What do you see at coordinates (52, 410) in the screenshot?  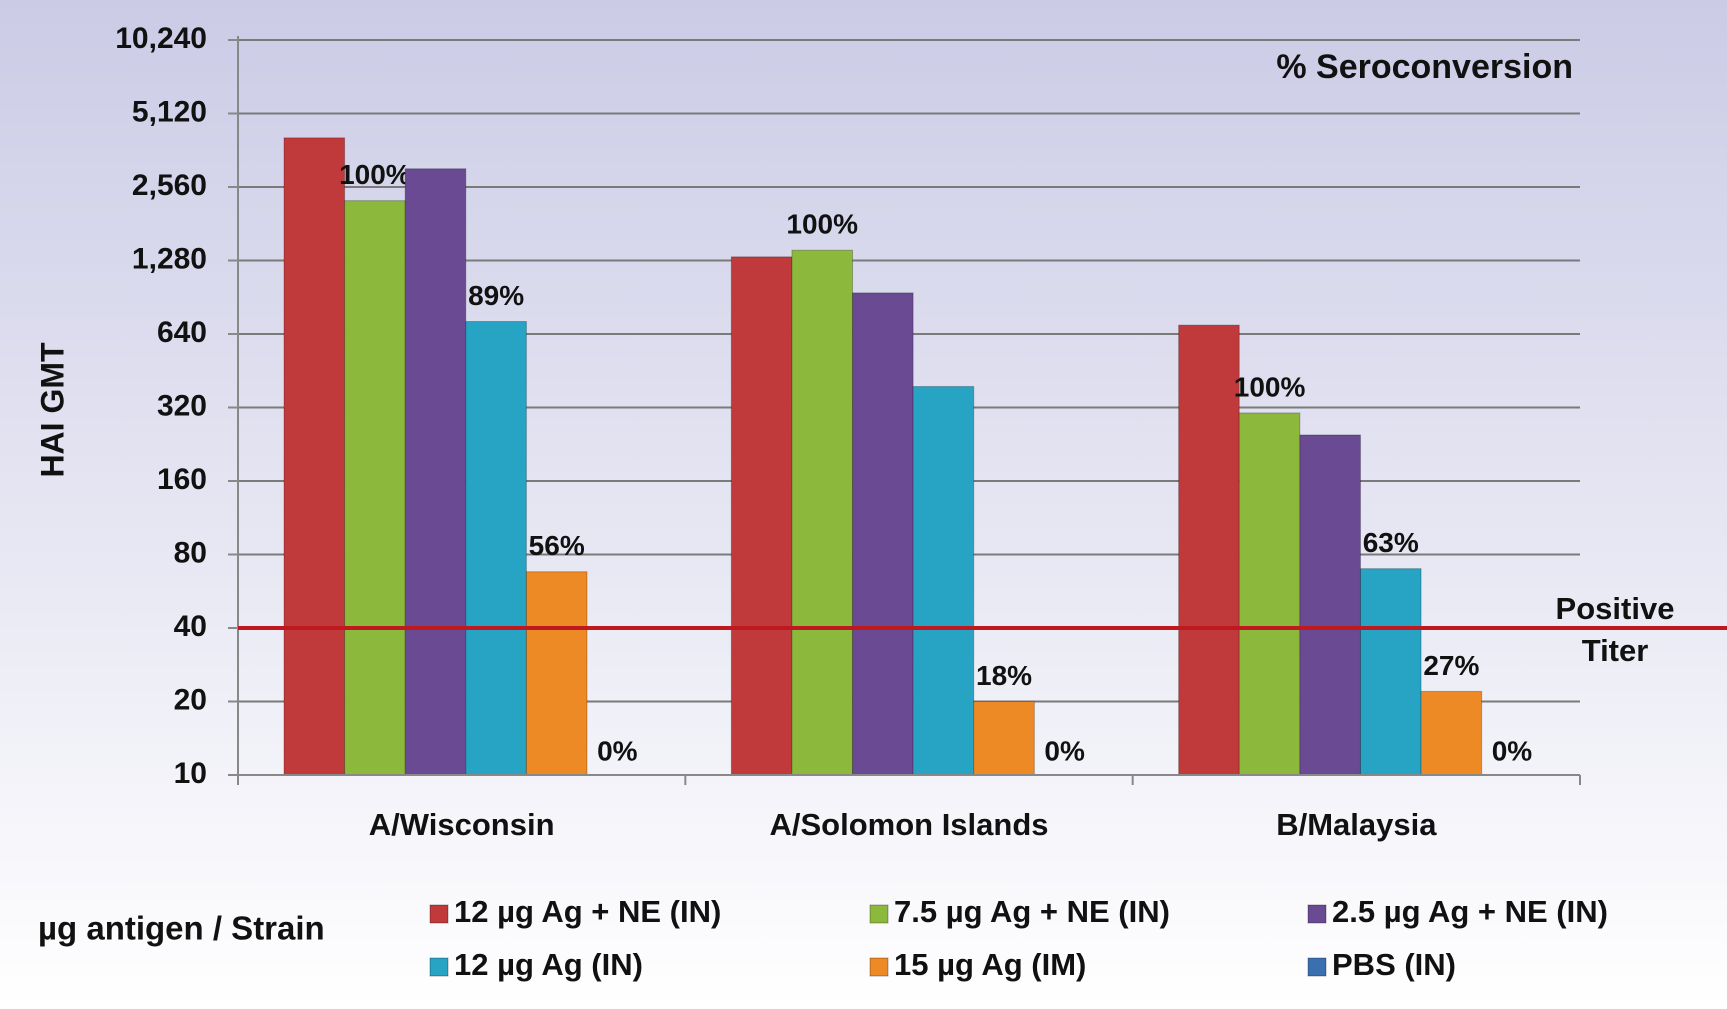 I see `y-axis-title: HAI GMT` at bounding box center [52, 410].